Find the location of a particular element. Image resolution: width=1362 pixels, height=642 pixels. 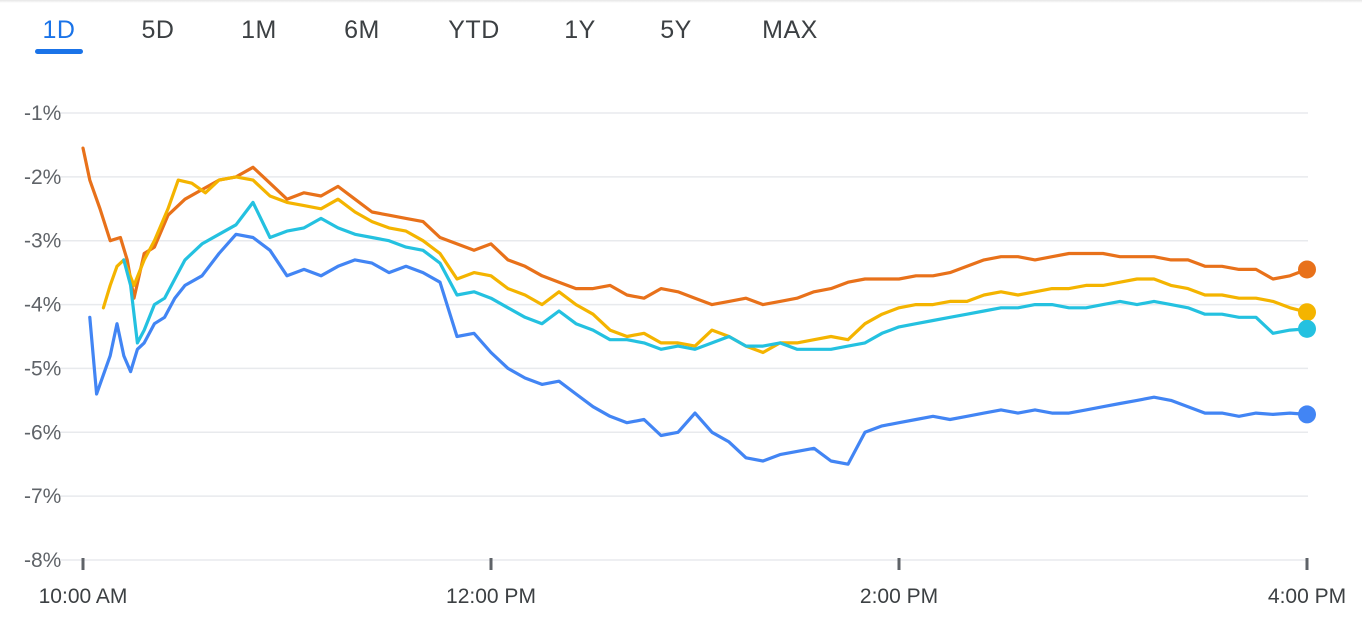

x-tick-label: 2:00 PM is located at coordinates (899, 596).